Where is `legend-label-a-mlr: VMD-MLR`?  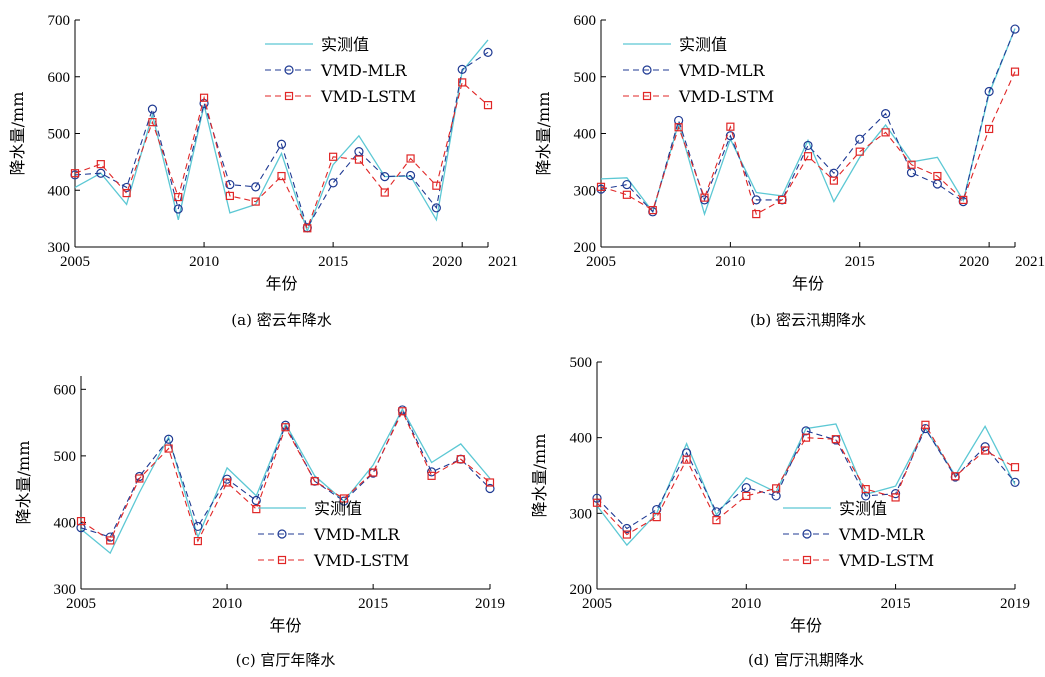 legend-label-a-mlr: VMD-MLR is located at coordinates (363, 70).